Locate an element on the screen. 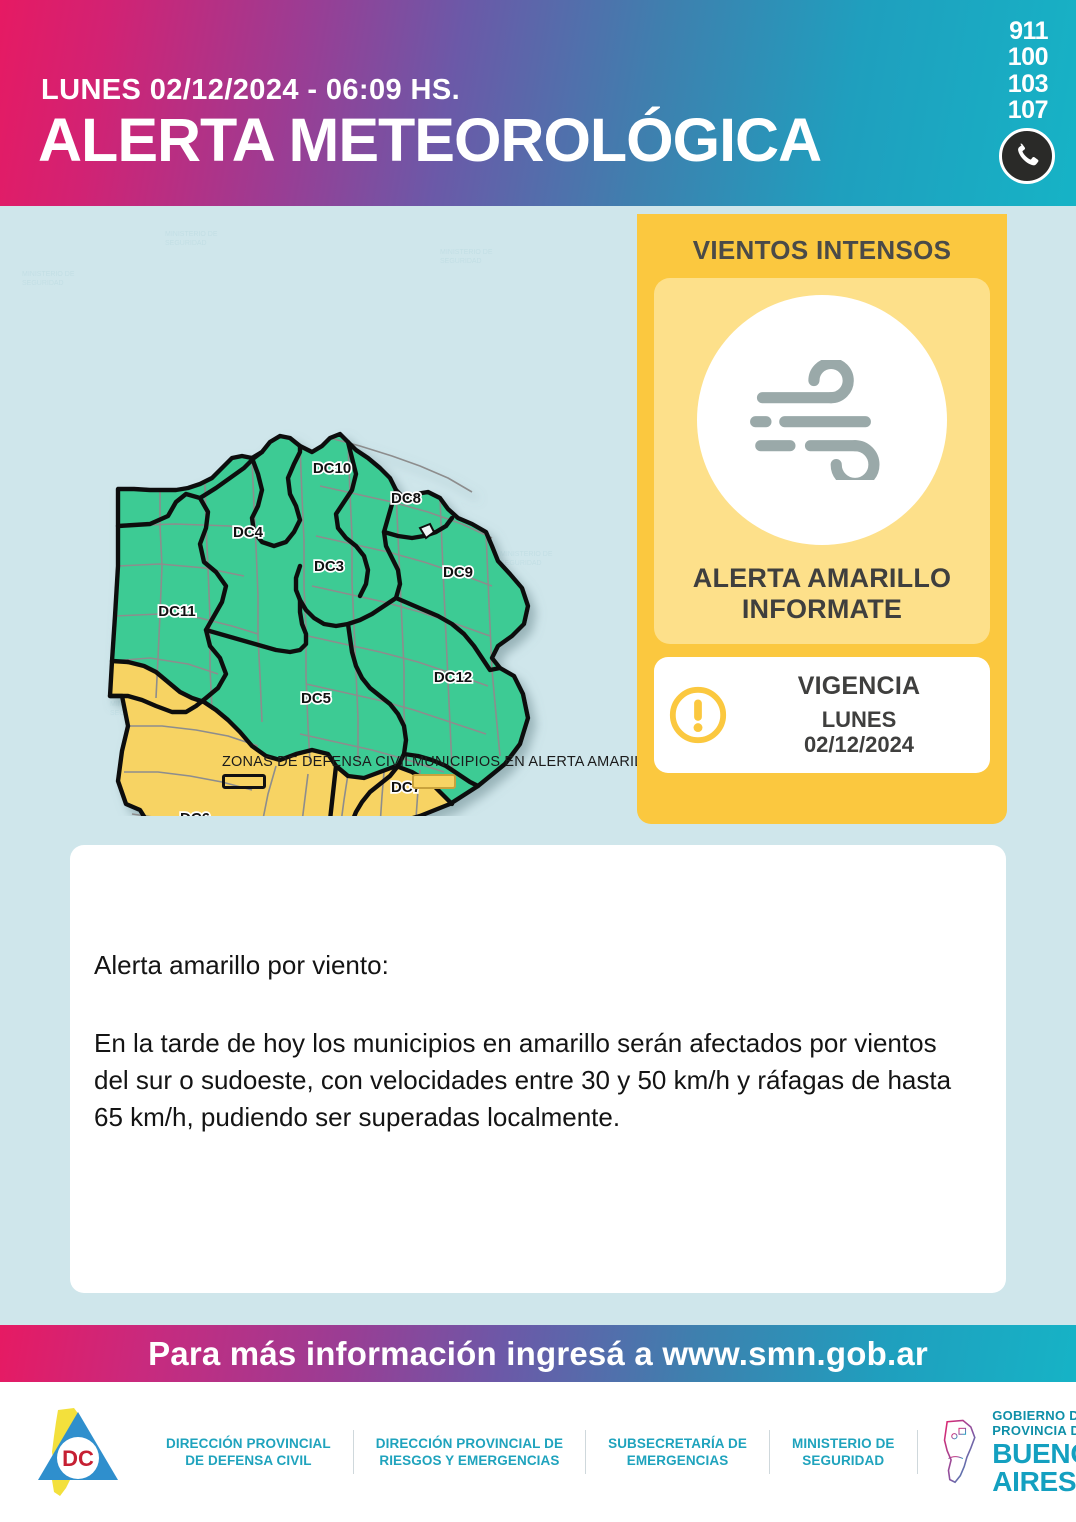  svg-text: DC9 is located at coordinates (458, 572).